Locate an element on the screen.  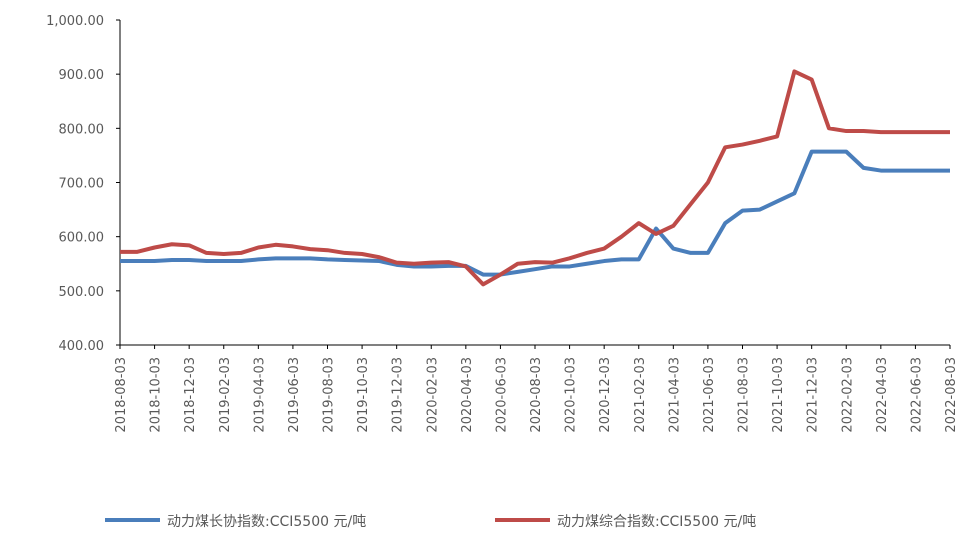
x-tick-label: 2020-10-03 is located at coordinates (571, 395).